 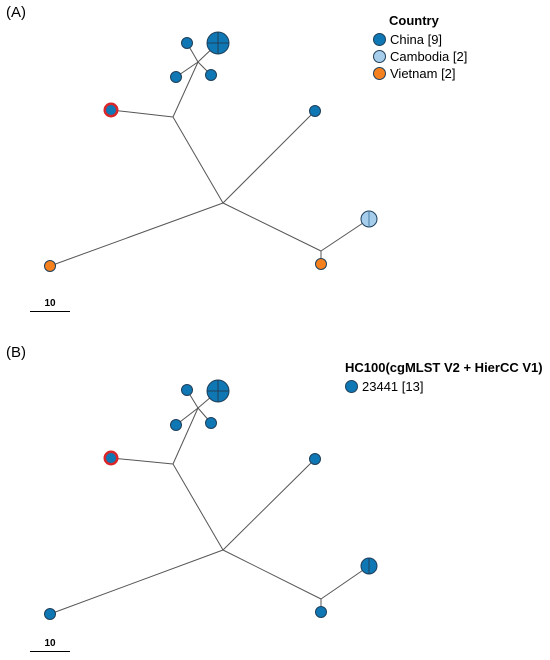 I want to click on node-china-highlighted, so click(x=111, y=110).